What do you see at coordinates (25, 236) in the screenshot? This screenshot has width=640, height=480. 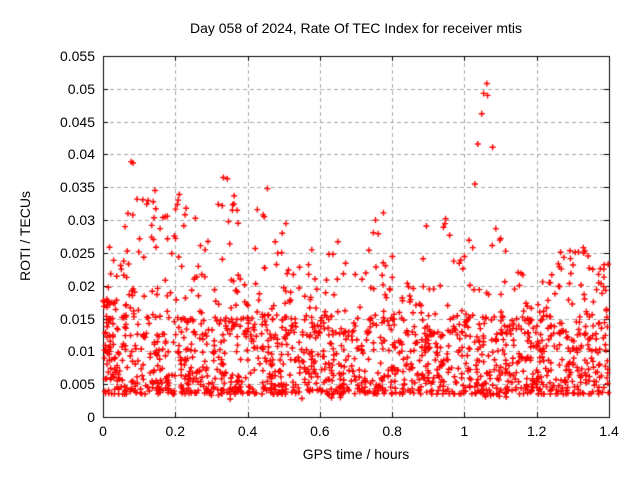 I see `y-axis-label: ROTI / TECUs` at bounding box center [25, 236].